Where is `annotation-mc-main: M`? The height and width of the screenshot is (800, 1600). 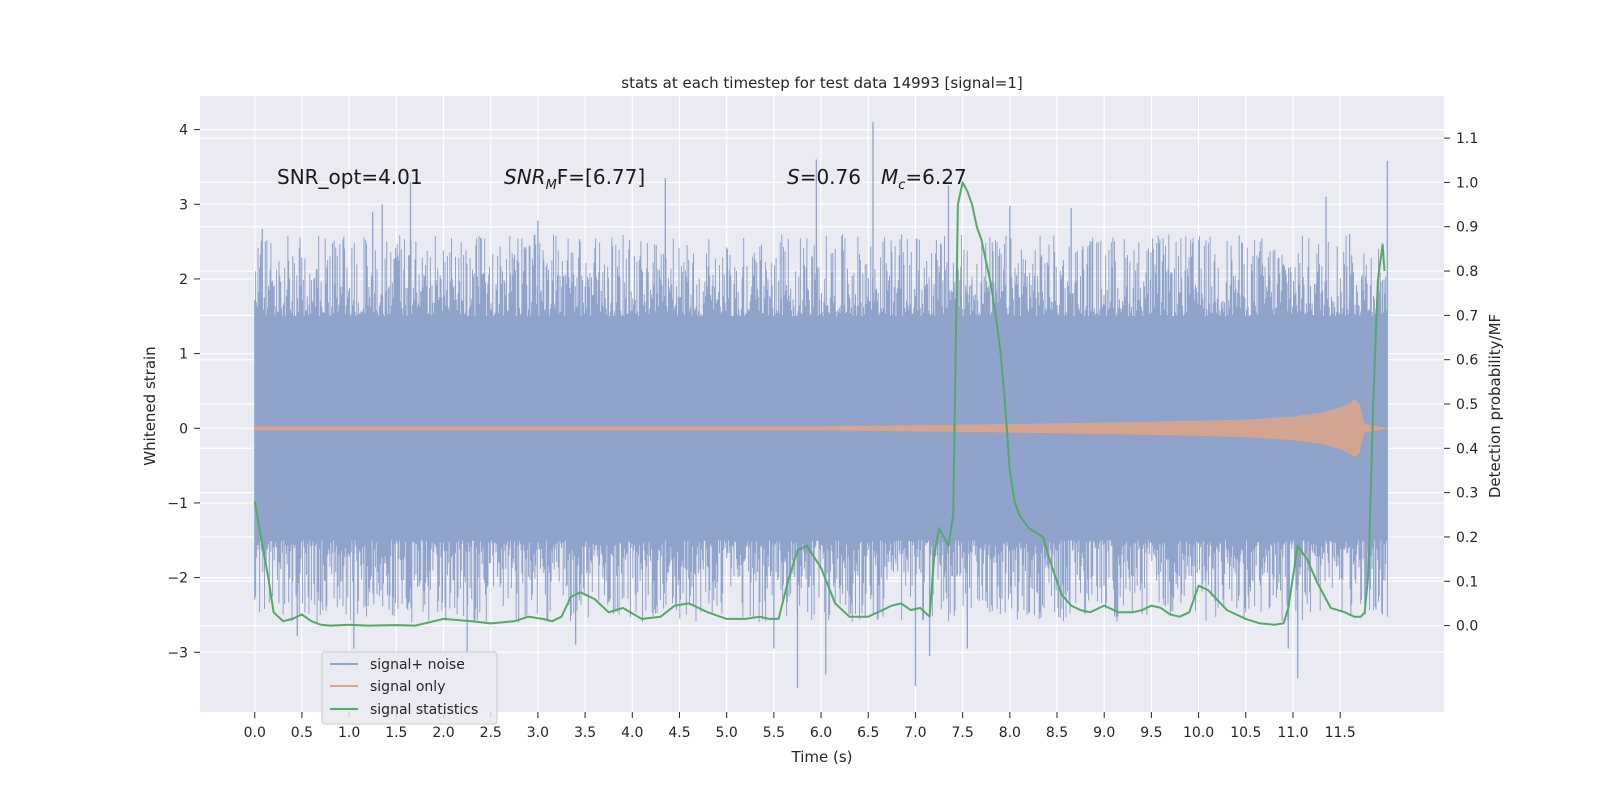 annotation-mc-main: M is located at coordinates (889, 177).